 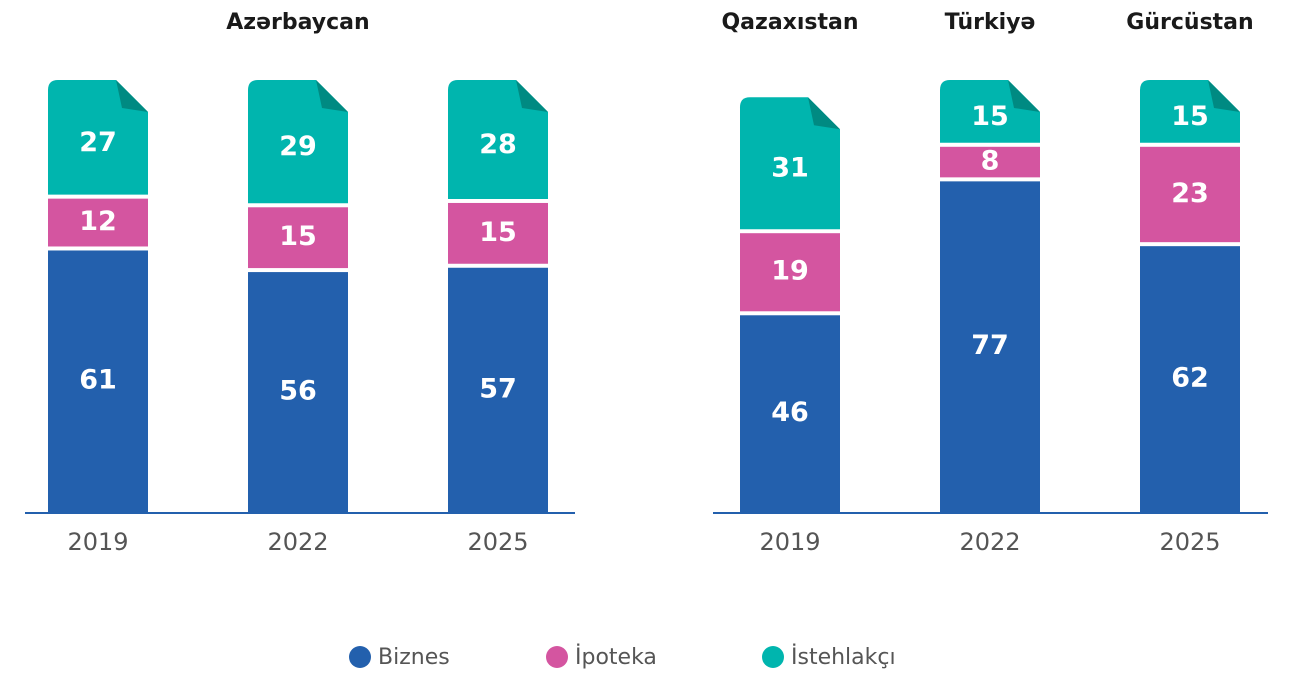 I want to click on value-label: 77, so click(x=990, y=345).